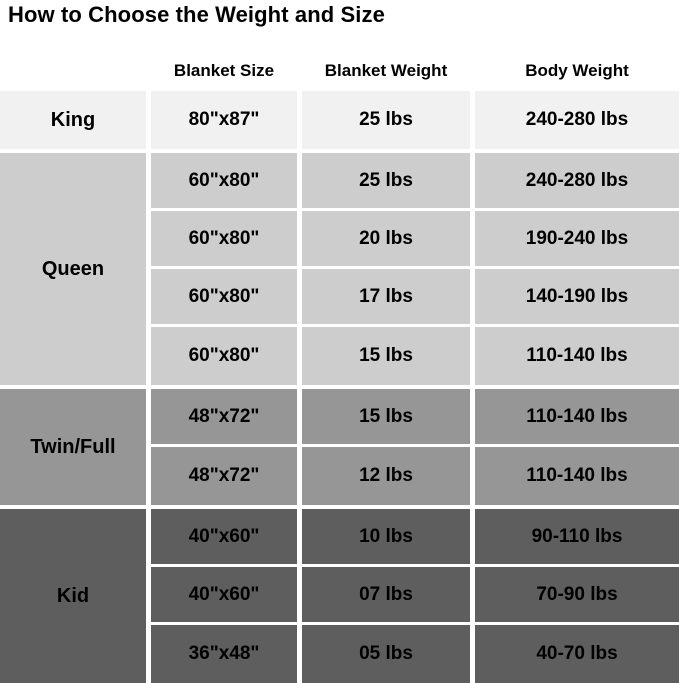 Image resolution: width=679 pixels, height=683 pixels. What do you see at coordinates (577, 536) in the screenshot?
I see `cell-body-weight: 90-110 lbs` at bounding box center [577, 536].